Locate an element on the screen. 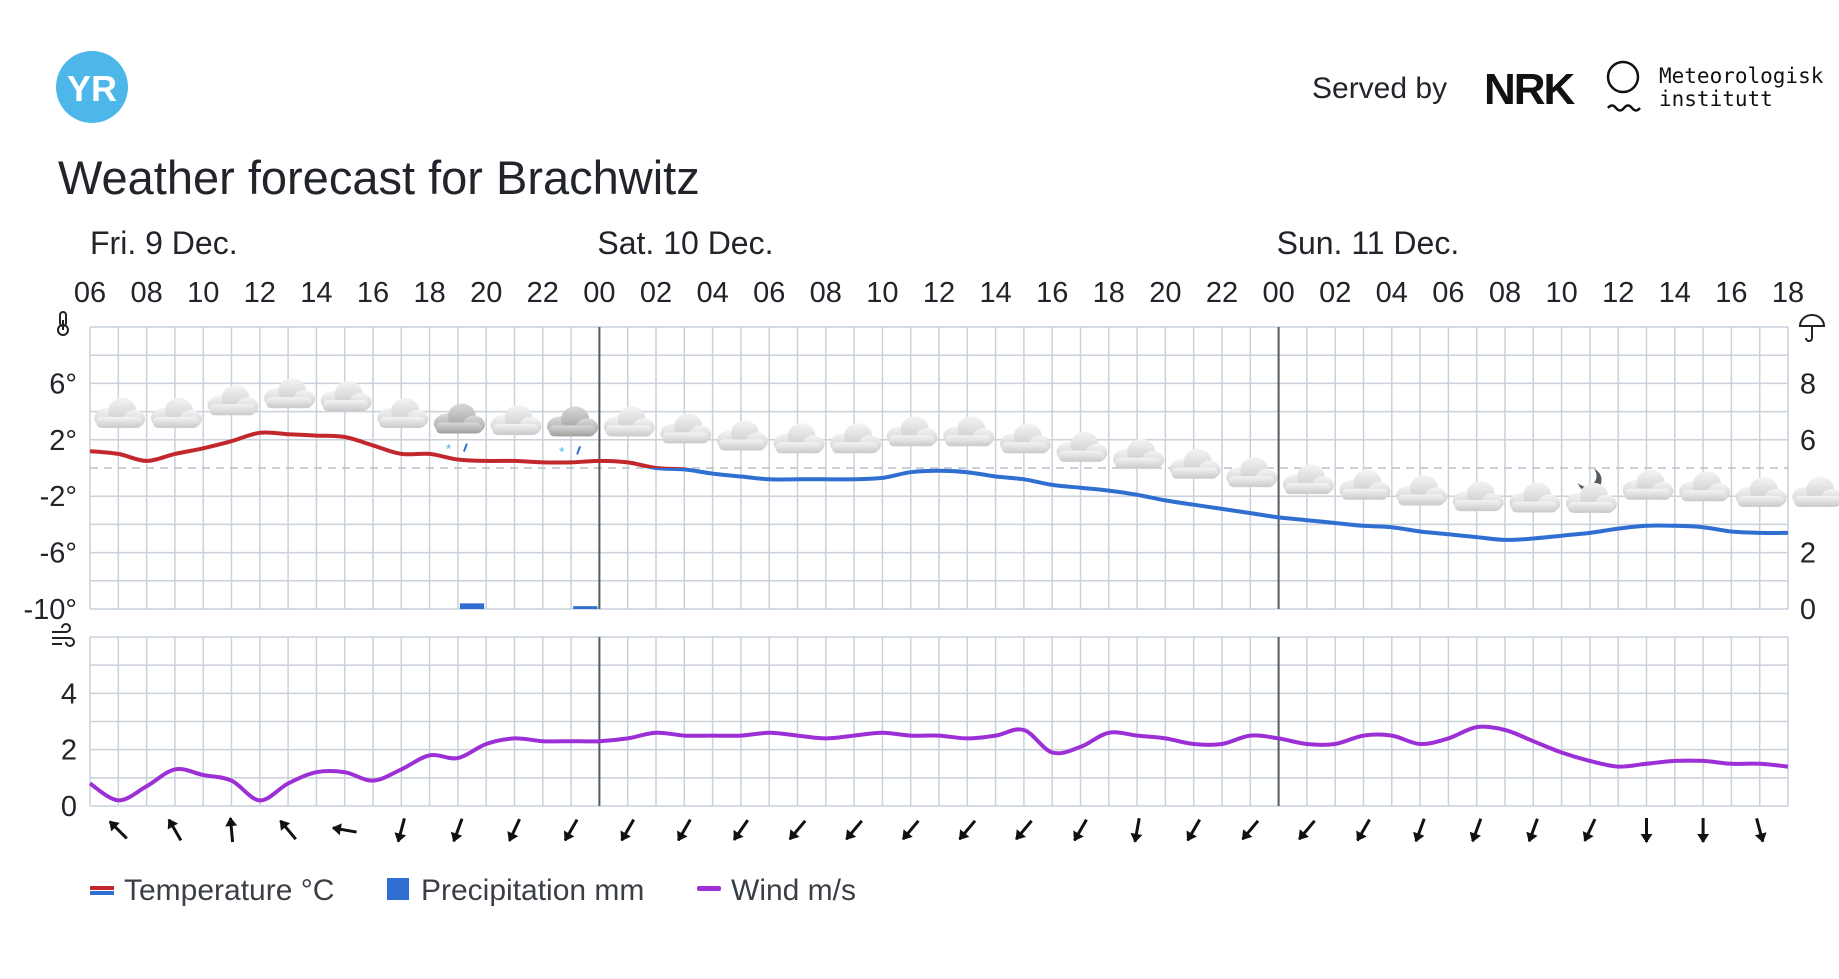  temperature-line-cold is located at coordinates (1217, 505).